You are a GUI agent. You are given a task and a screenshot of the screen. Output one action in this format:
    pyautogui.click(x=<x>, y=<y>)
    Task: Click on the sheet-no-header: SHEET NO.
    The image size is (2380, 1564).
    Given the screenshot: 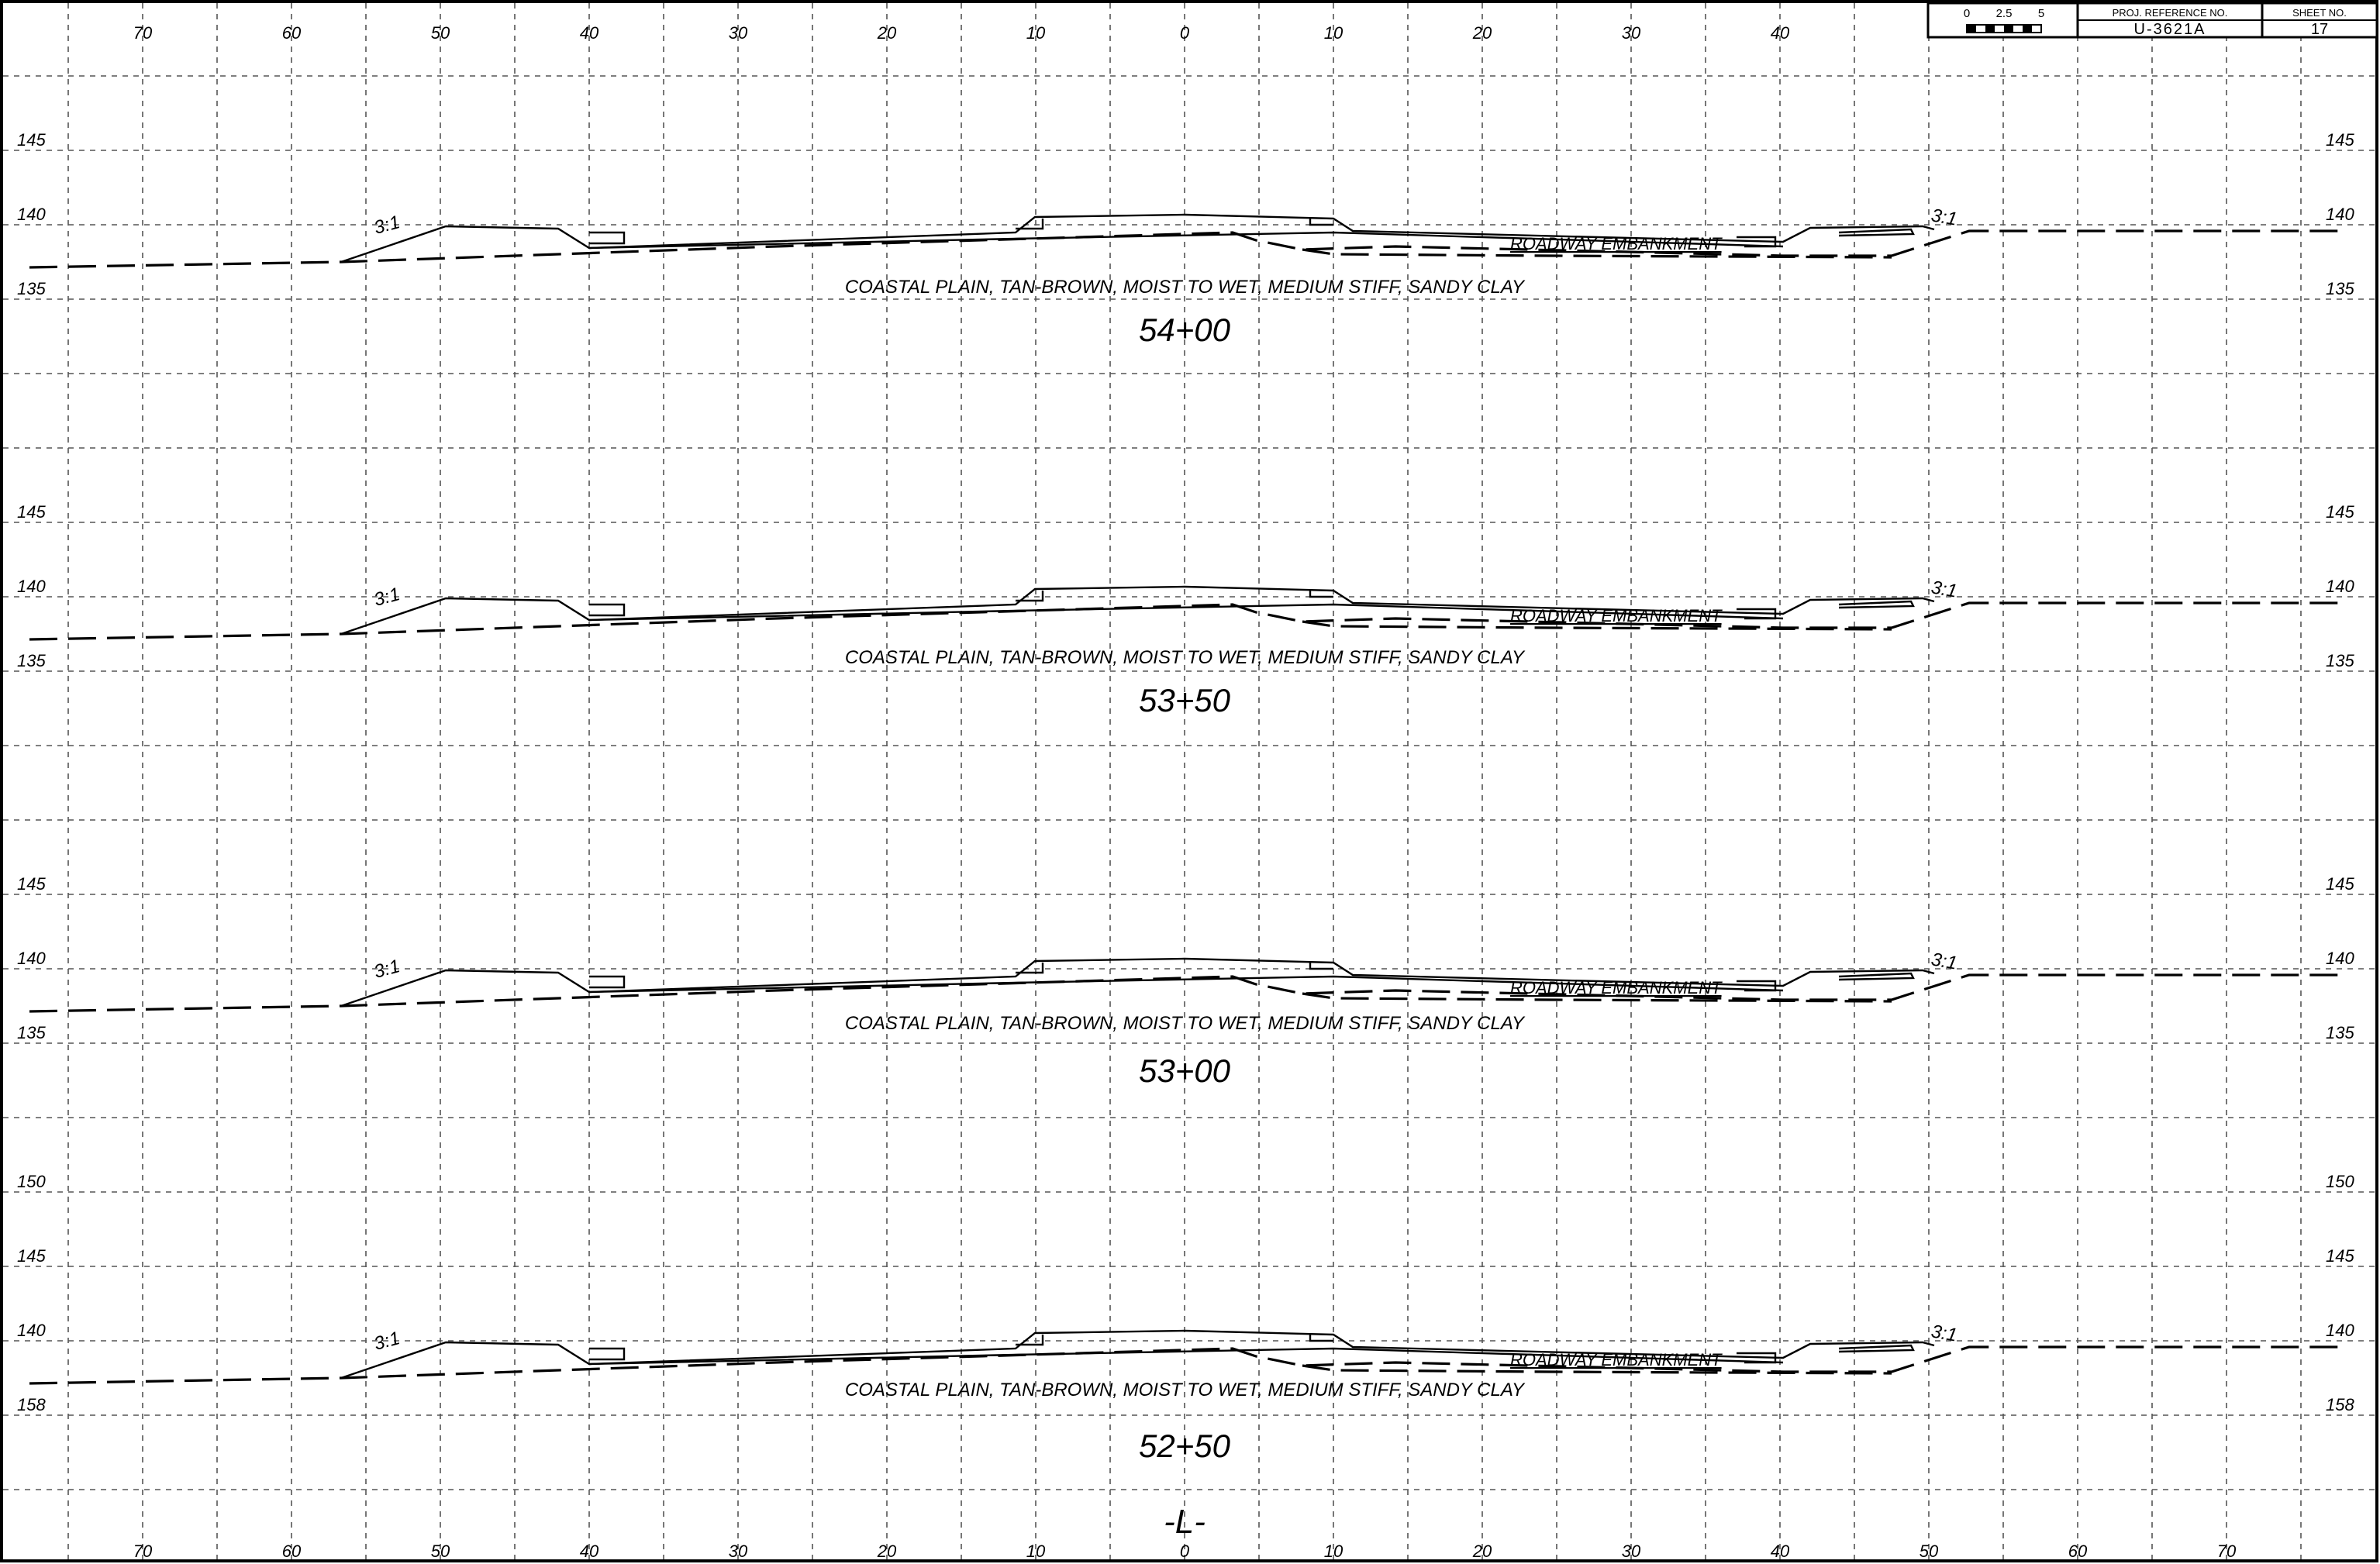 What is the action you would take?
    pyautogui.click(x=2320, y=13)
    